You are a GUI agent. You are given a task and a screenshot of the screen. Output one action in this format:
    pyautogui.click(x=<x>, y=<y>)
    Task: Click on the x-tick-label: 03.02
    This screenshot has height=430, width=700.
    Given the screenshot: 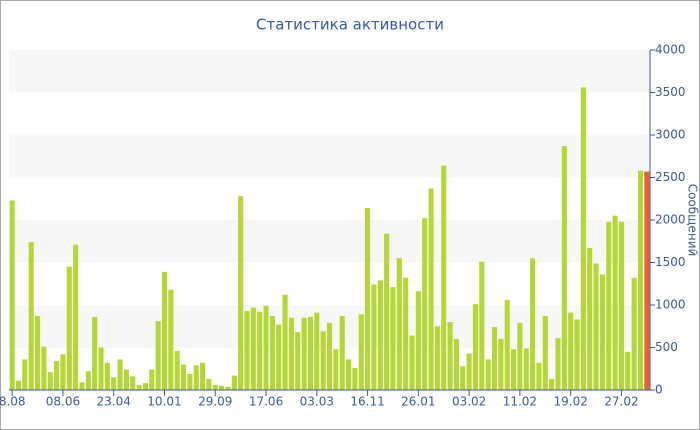 What is the action you would take?
    pyautogui.click(x=469, y=402)
    